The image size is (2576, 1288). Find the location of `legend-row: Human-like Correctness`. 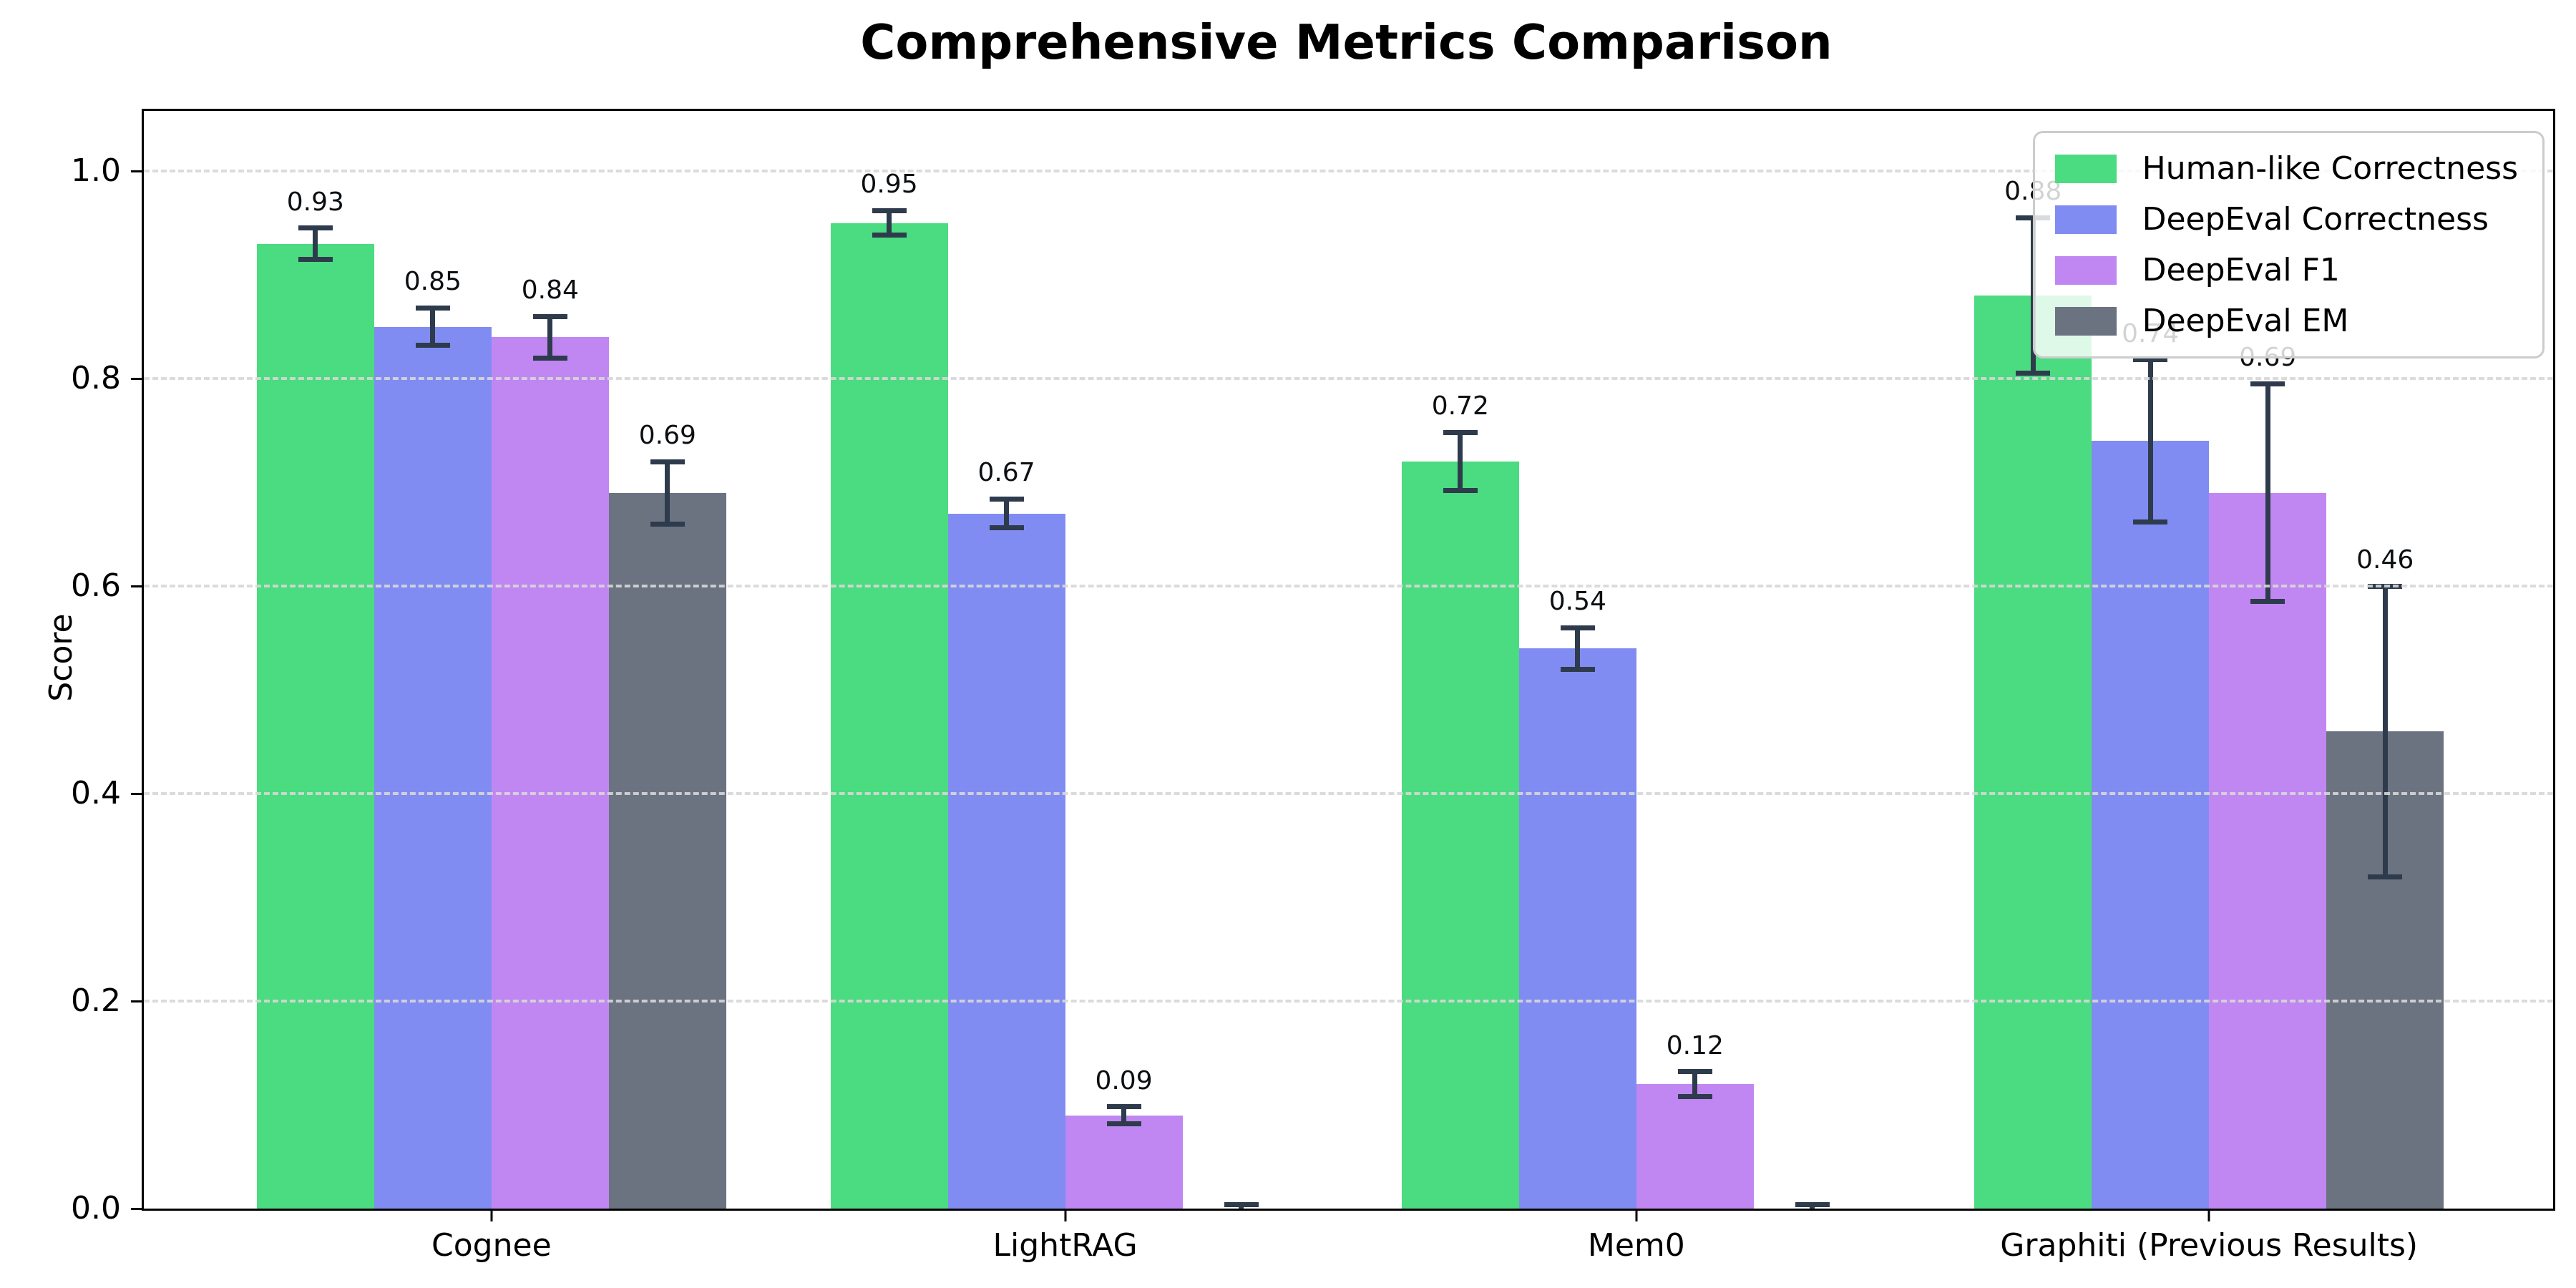

legend-row: Human-like Correctness is located at coordinates (2286, 168).